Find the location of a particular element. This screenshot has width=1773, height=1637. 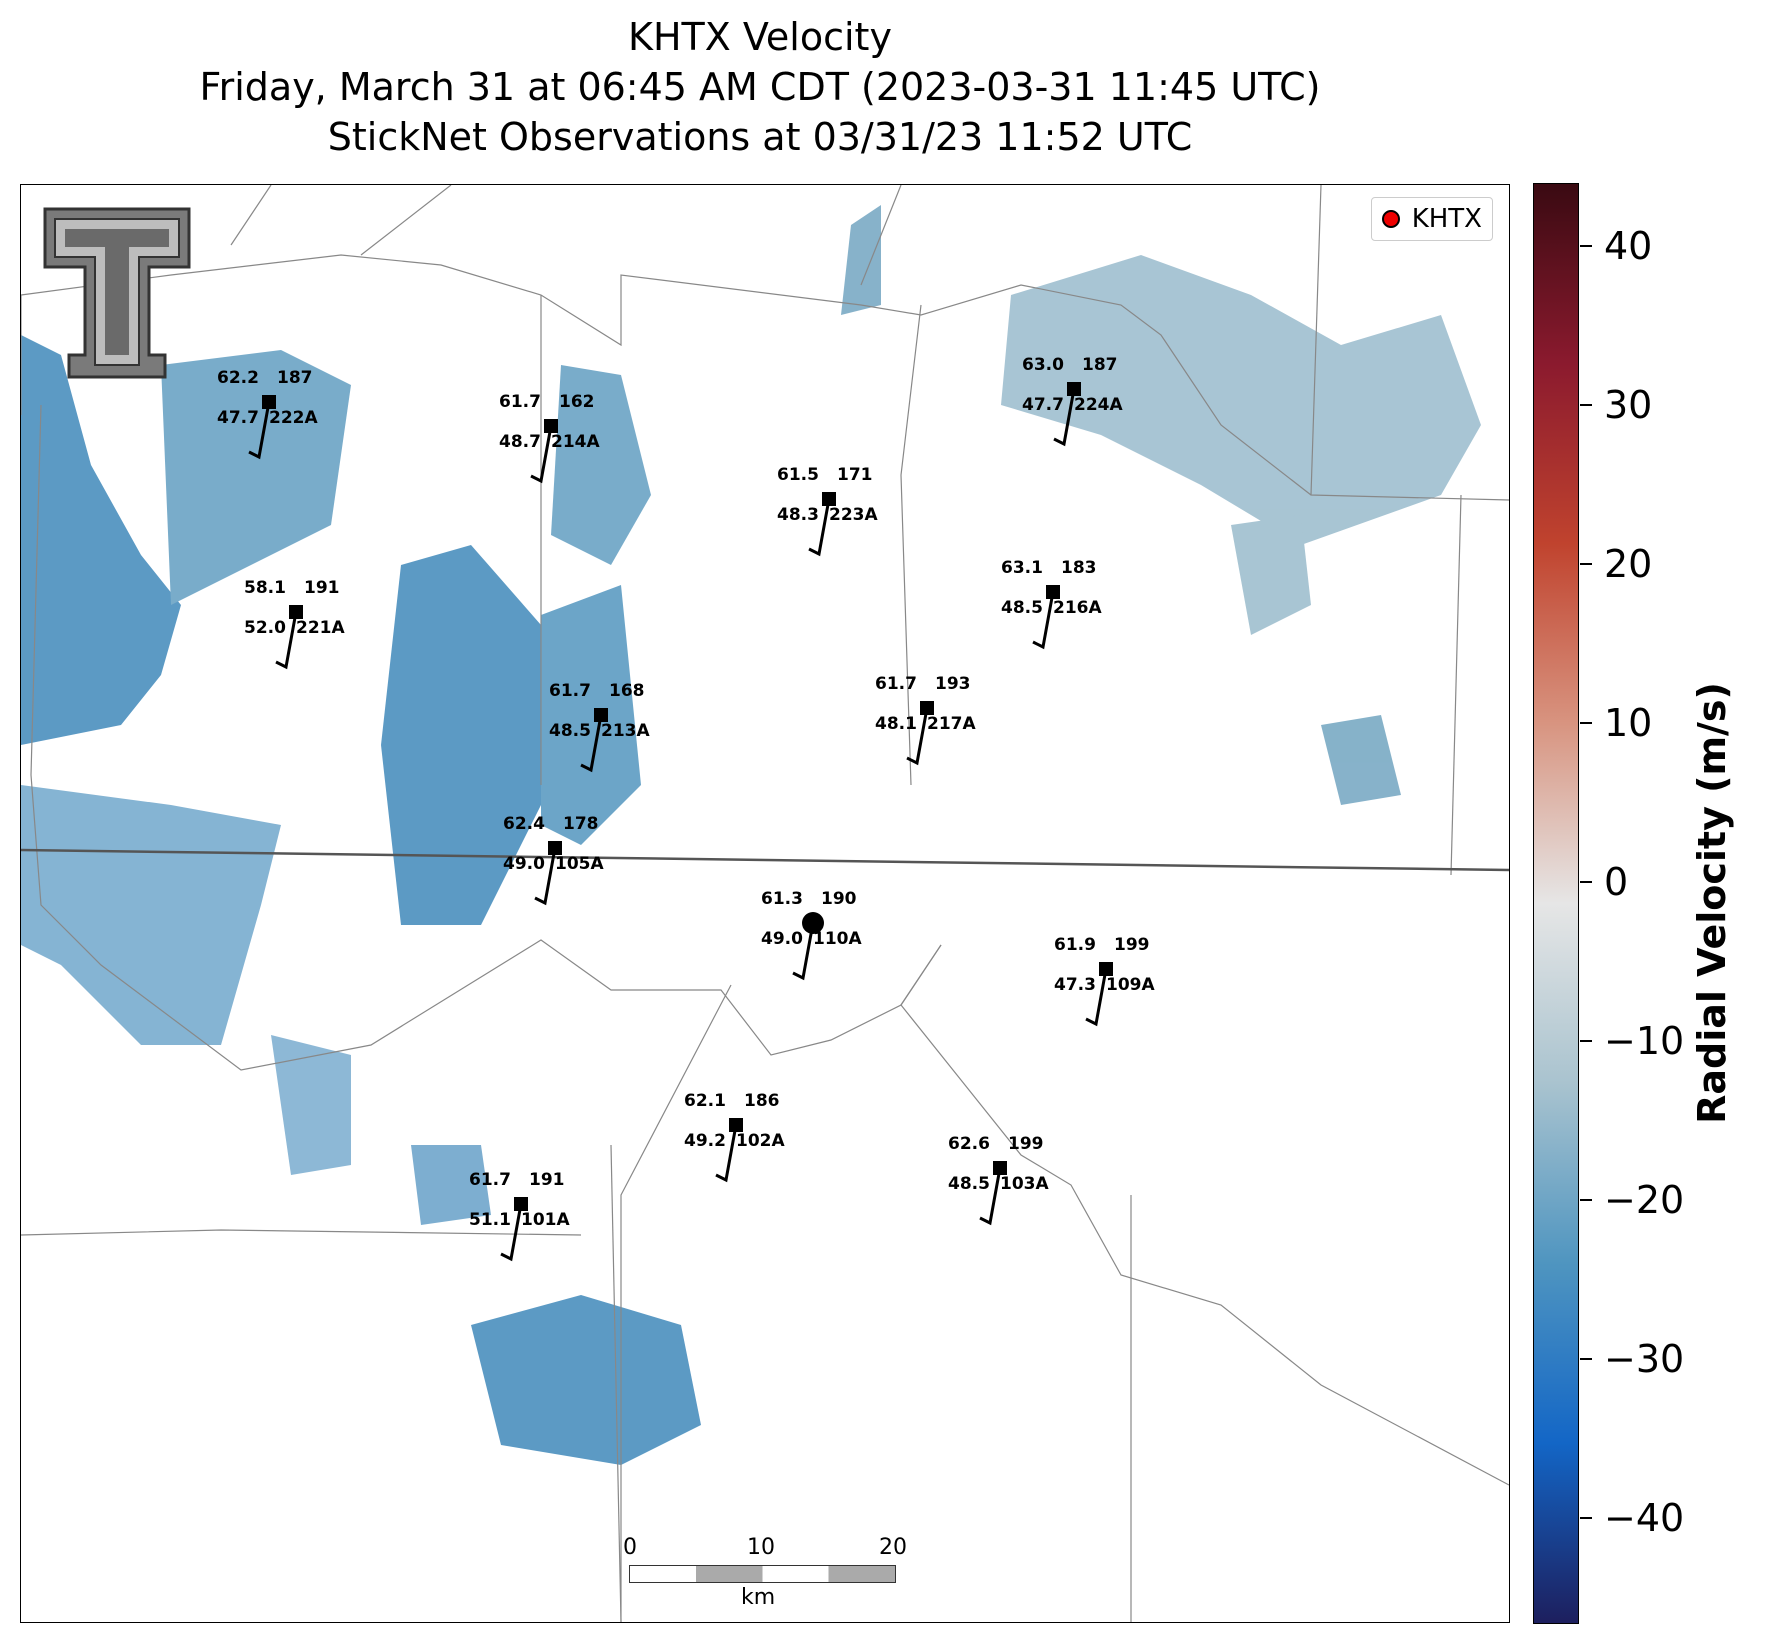

radar-site-icon is located at coordinates (1390, 219).